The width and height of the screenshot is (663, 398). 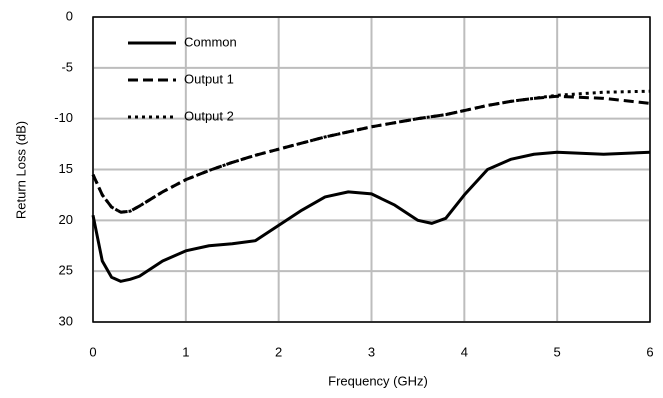 What do you see at coordinates (209, 78) in the screenshot?
I see `legend-label: Output 1` at bounding box center [209, 78].